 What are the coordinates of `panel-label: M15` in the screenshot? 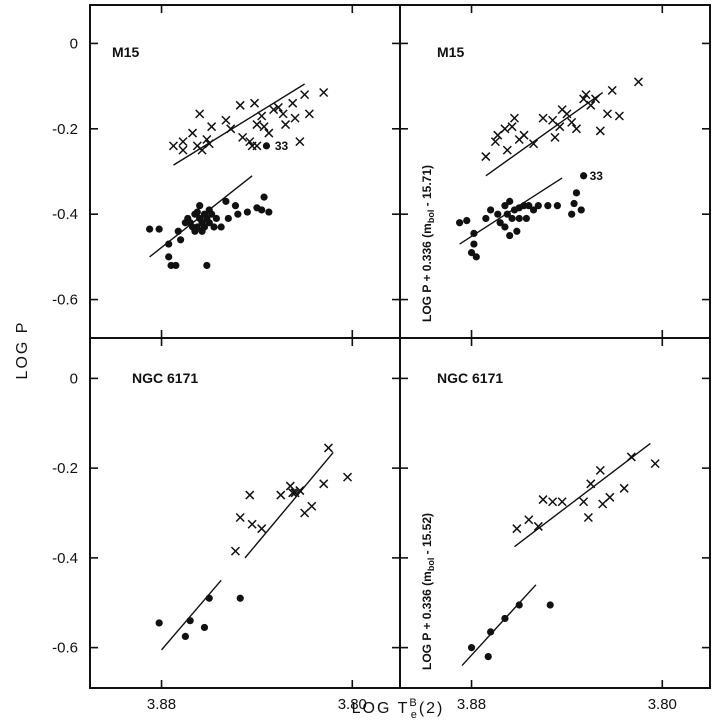 It's located at (450, 52).